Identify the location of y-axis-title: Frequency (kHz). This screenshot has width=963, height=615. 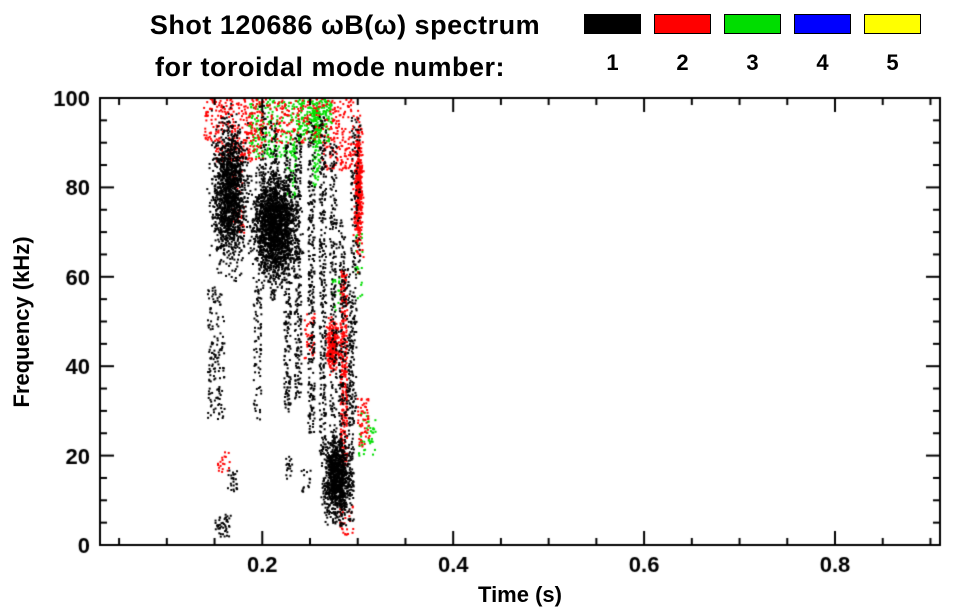
(21, 322).